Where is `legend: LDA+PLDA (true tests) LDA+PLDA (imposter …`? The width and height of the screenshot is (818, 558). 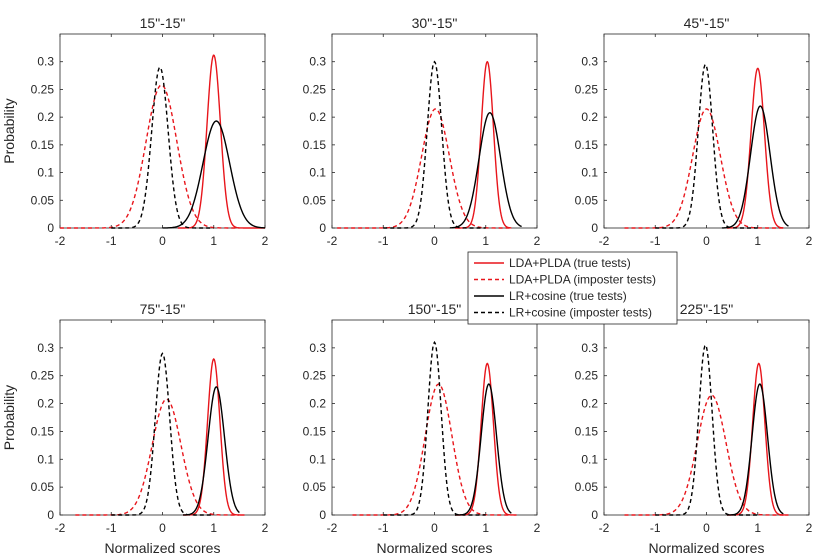 legend: LDA+PLDA (true tests) LDA+PLDA (imposter … is located at coordinates (572, 288).